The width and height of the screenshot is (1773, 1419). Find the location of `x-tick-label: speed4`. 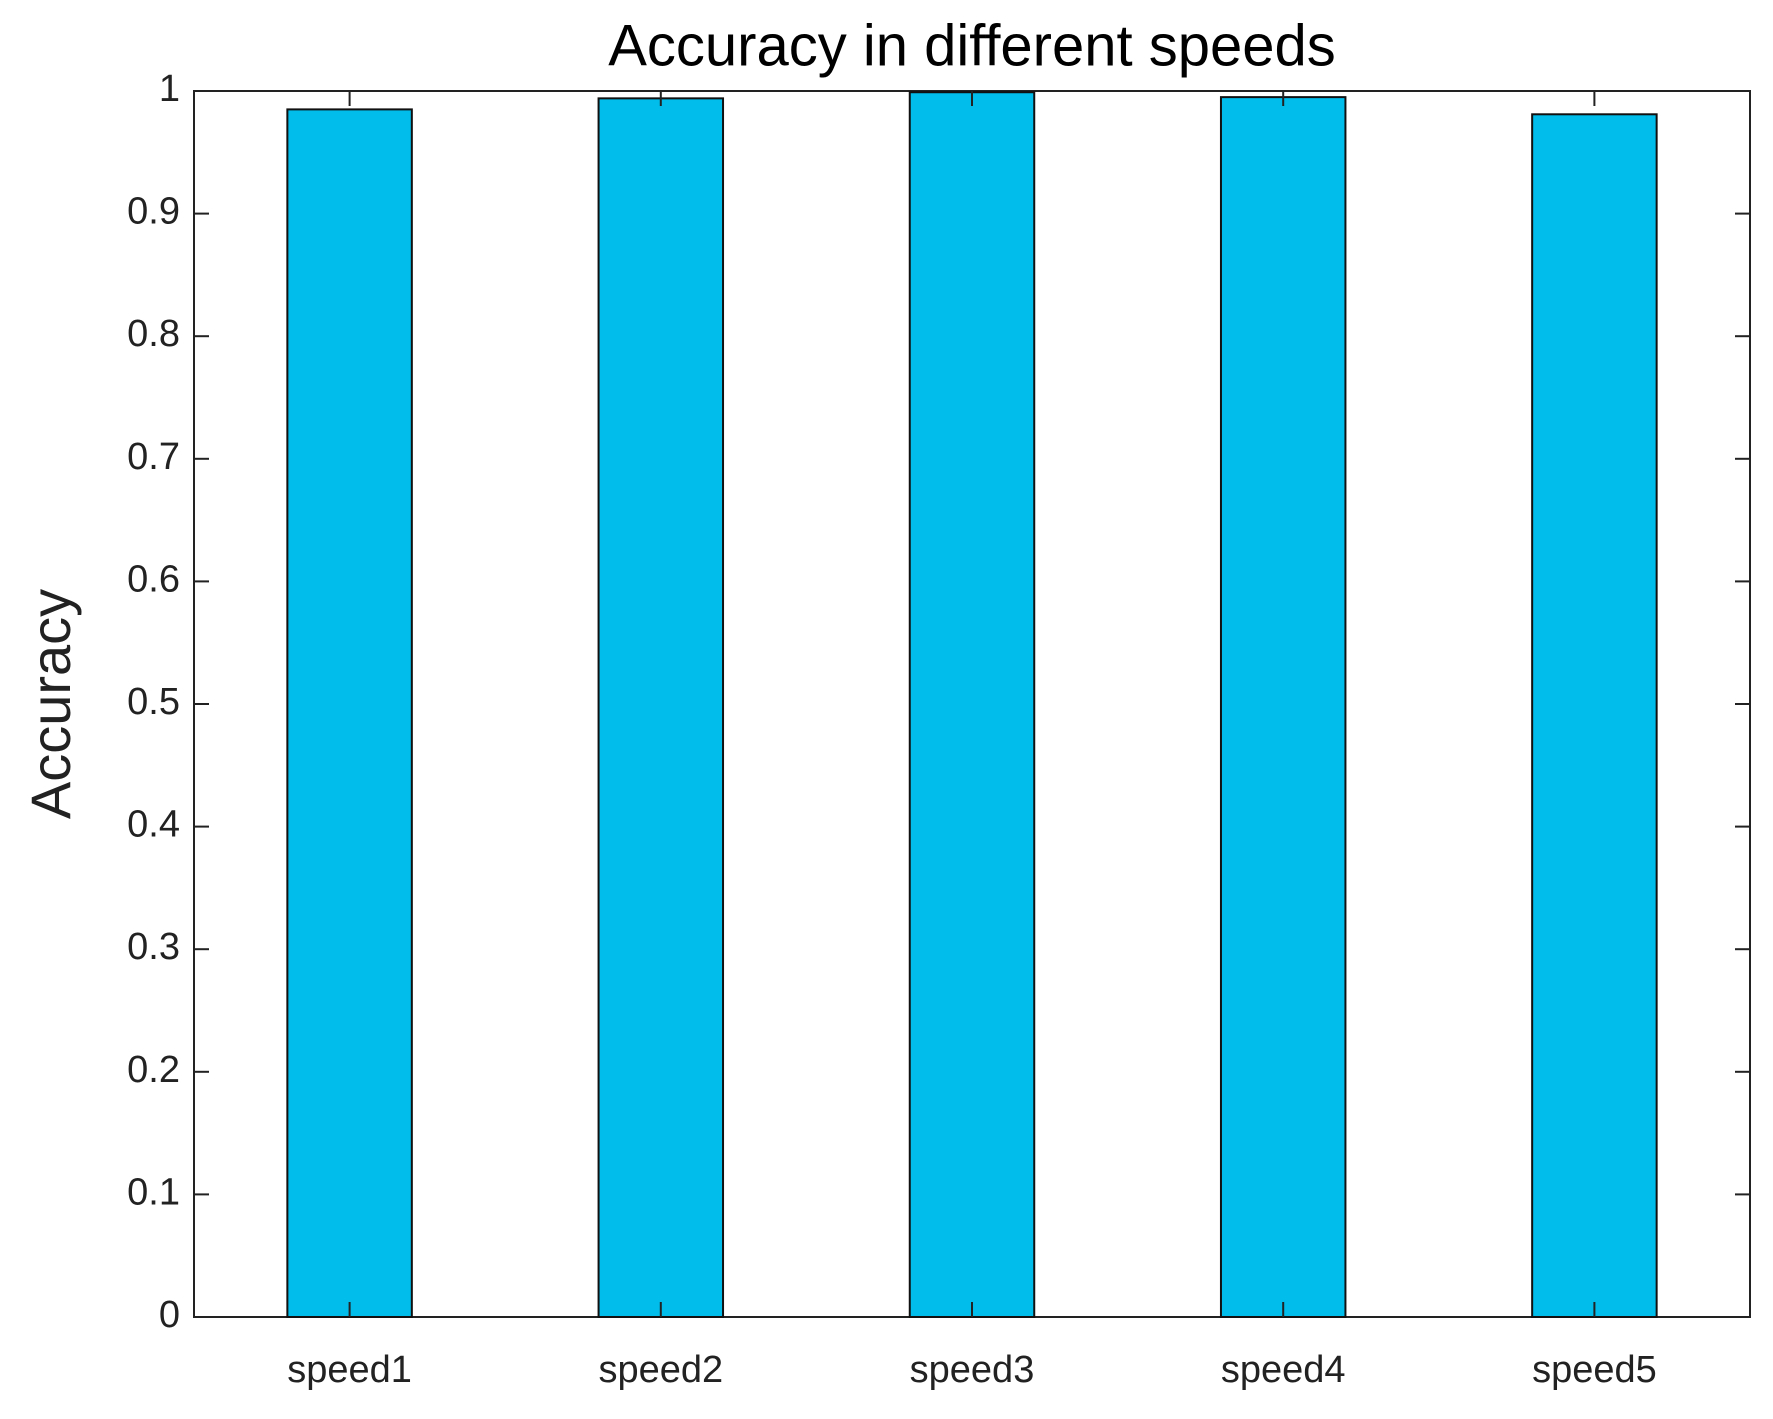

x-tick-label: speed4 is located at coordinates (1283, 1370).